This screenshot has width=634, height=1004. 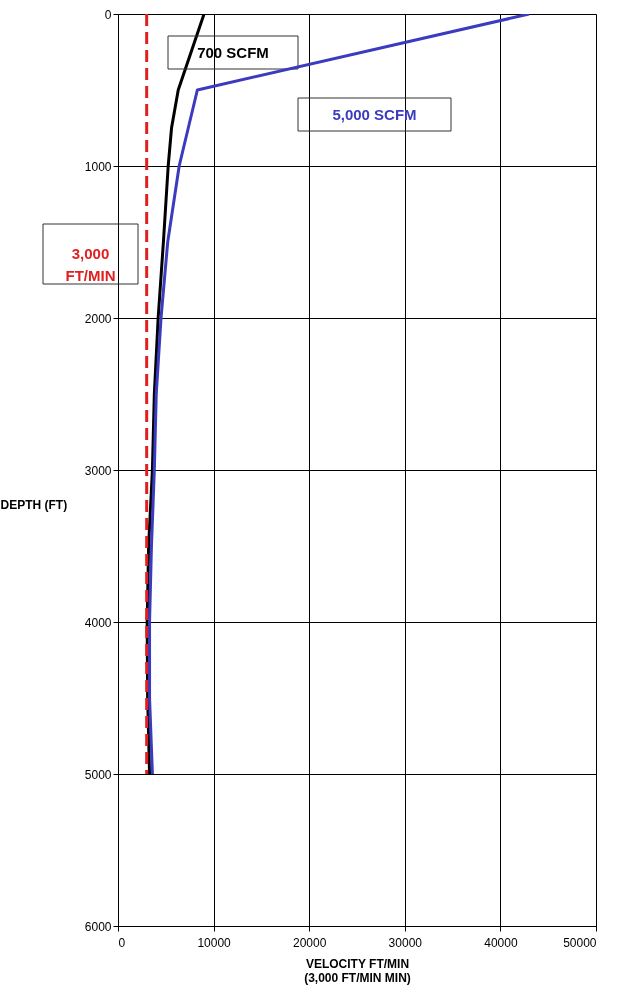 I want to click on text: 3,000 FT/MIN, so click(x=90, y=264).